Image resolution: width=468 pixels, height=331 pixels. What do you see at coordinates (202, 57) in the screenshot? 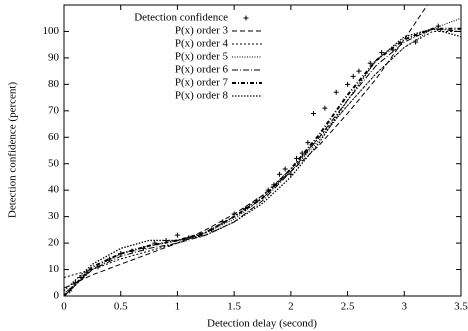
I see `legend-label: P(x) order 5` at bounding box center [202, 57].